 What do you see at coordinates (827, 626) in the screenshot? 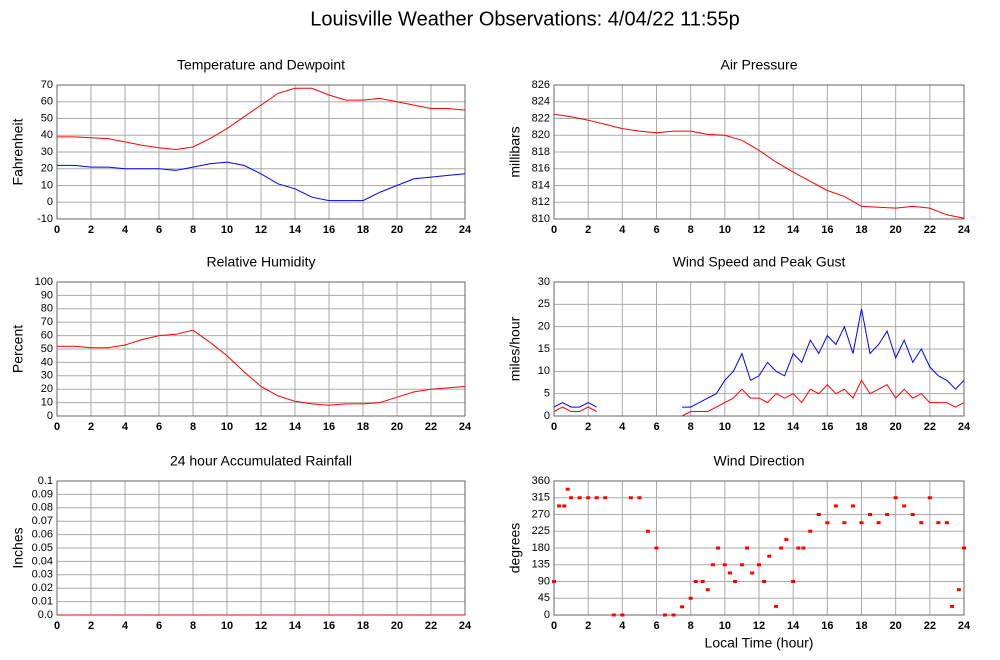
I see `x-tick-label: 16` at bounding box center [827, 626].